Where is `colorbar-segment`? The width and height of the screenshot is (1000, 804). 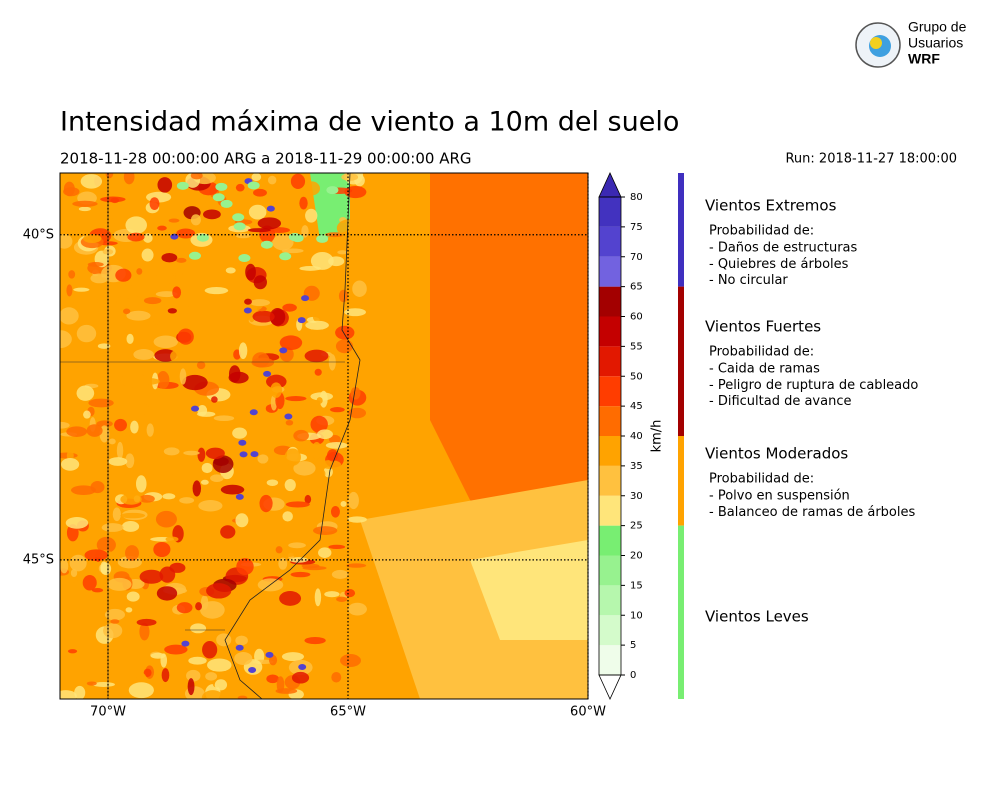
colorbar-segment is located at coordinates (610, 540).